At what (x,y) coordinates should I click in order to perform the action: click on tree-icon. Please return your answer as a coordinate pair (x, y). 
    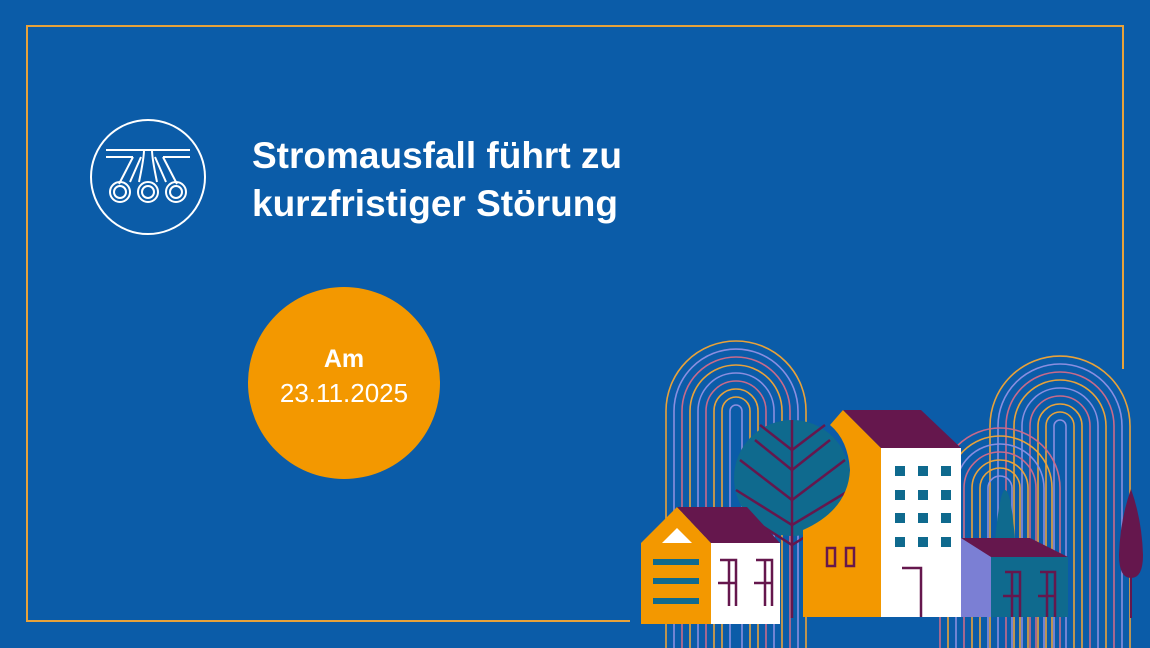
    Looking at the image, I should click on (792, 519).